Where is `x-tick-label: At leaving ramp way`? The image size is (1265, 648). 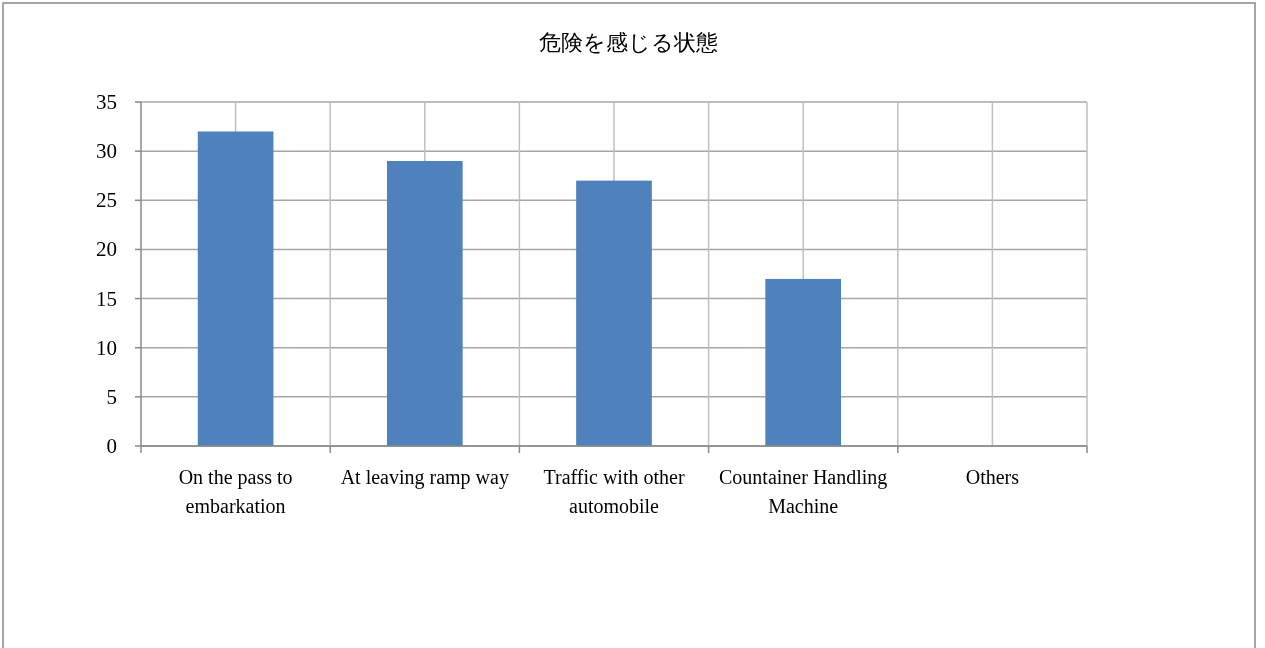 x-tick-label: At leaving ramp way is located at coordinates (424, 477).